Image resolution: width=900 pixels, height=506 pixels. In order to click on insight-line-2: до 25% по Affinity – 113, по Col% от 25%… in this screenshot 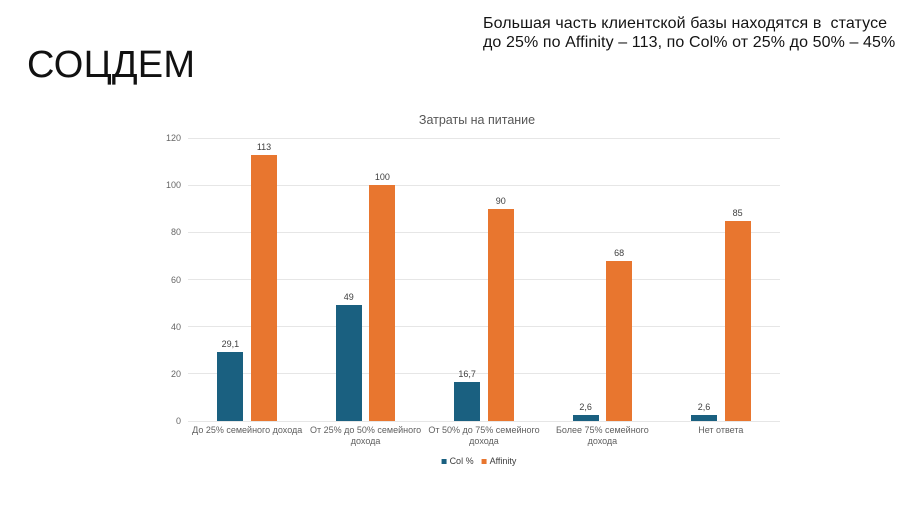, I will do `click(689, 42)`.